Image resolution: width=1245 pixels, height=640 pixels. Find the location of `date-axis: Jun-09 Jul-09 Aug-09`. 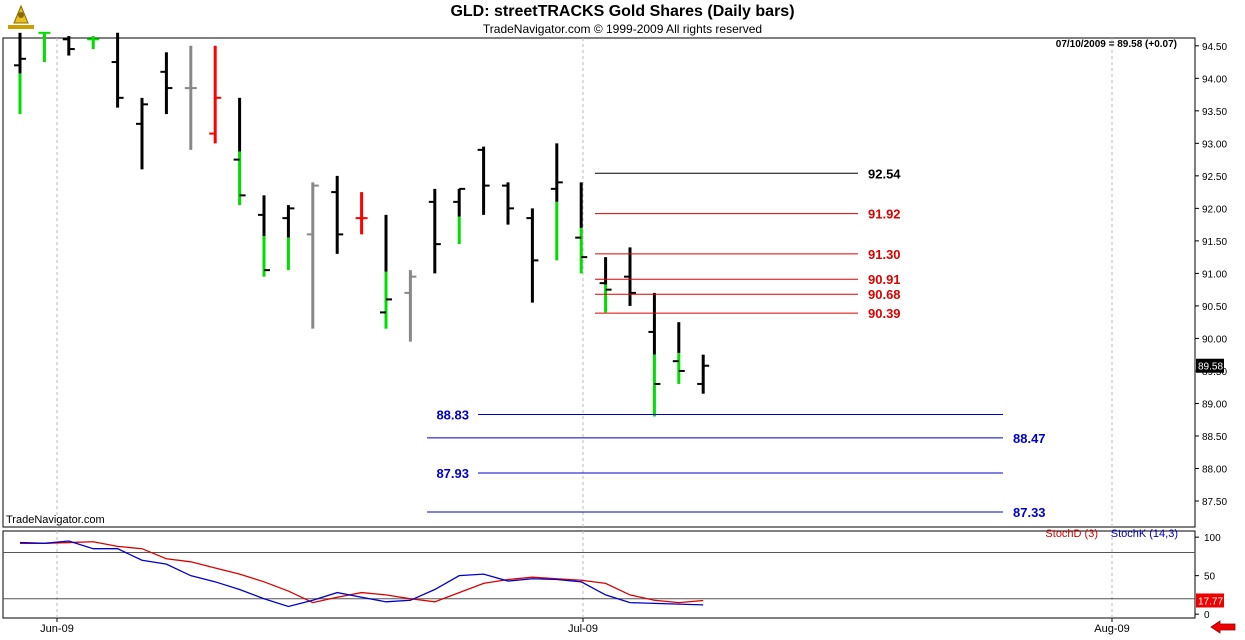

date-axis: Jun-09 Jul-09 Aug-09 is located at coordinates (585, 626).